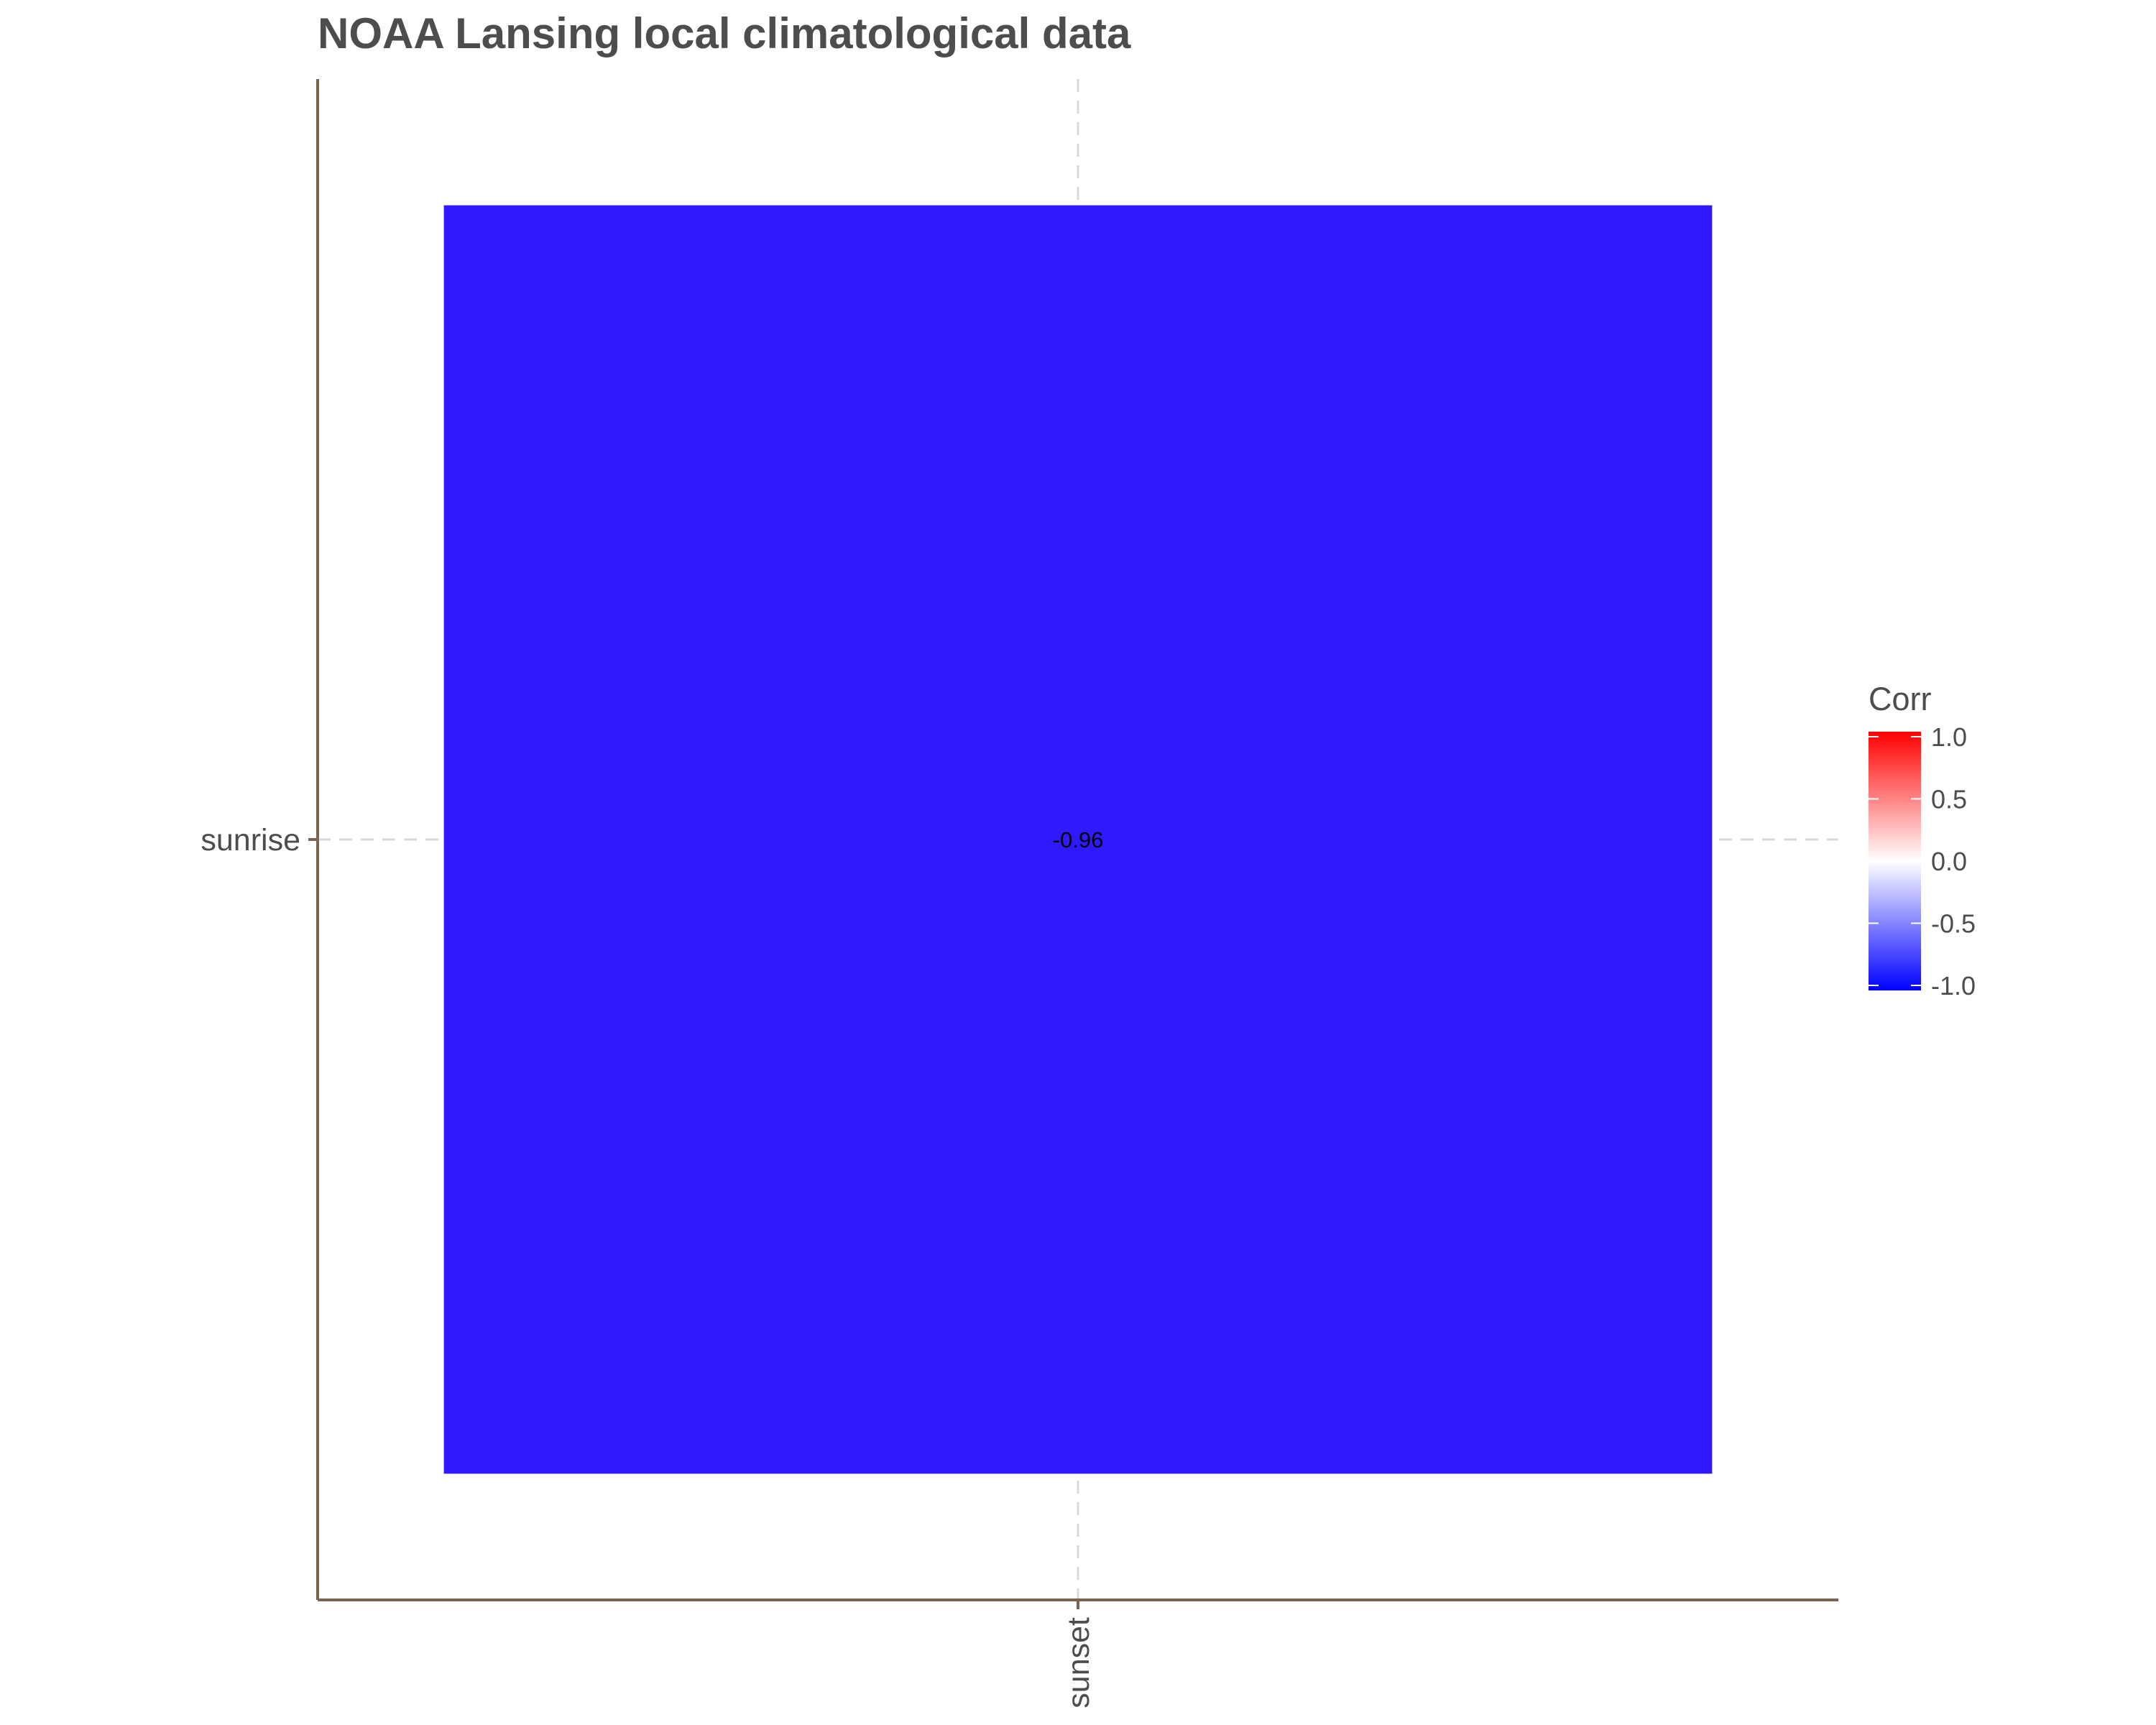 The image size is (2156, 1725). Describe the element at coordinates (250, 840) in the screenshot. I see `y-tick-label: sunrise` at that location.